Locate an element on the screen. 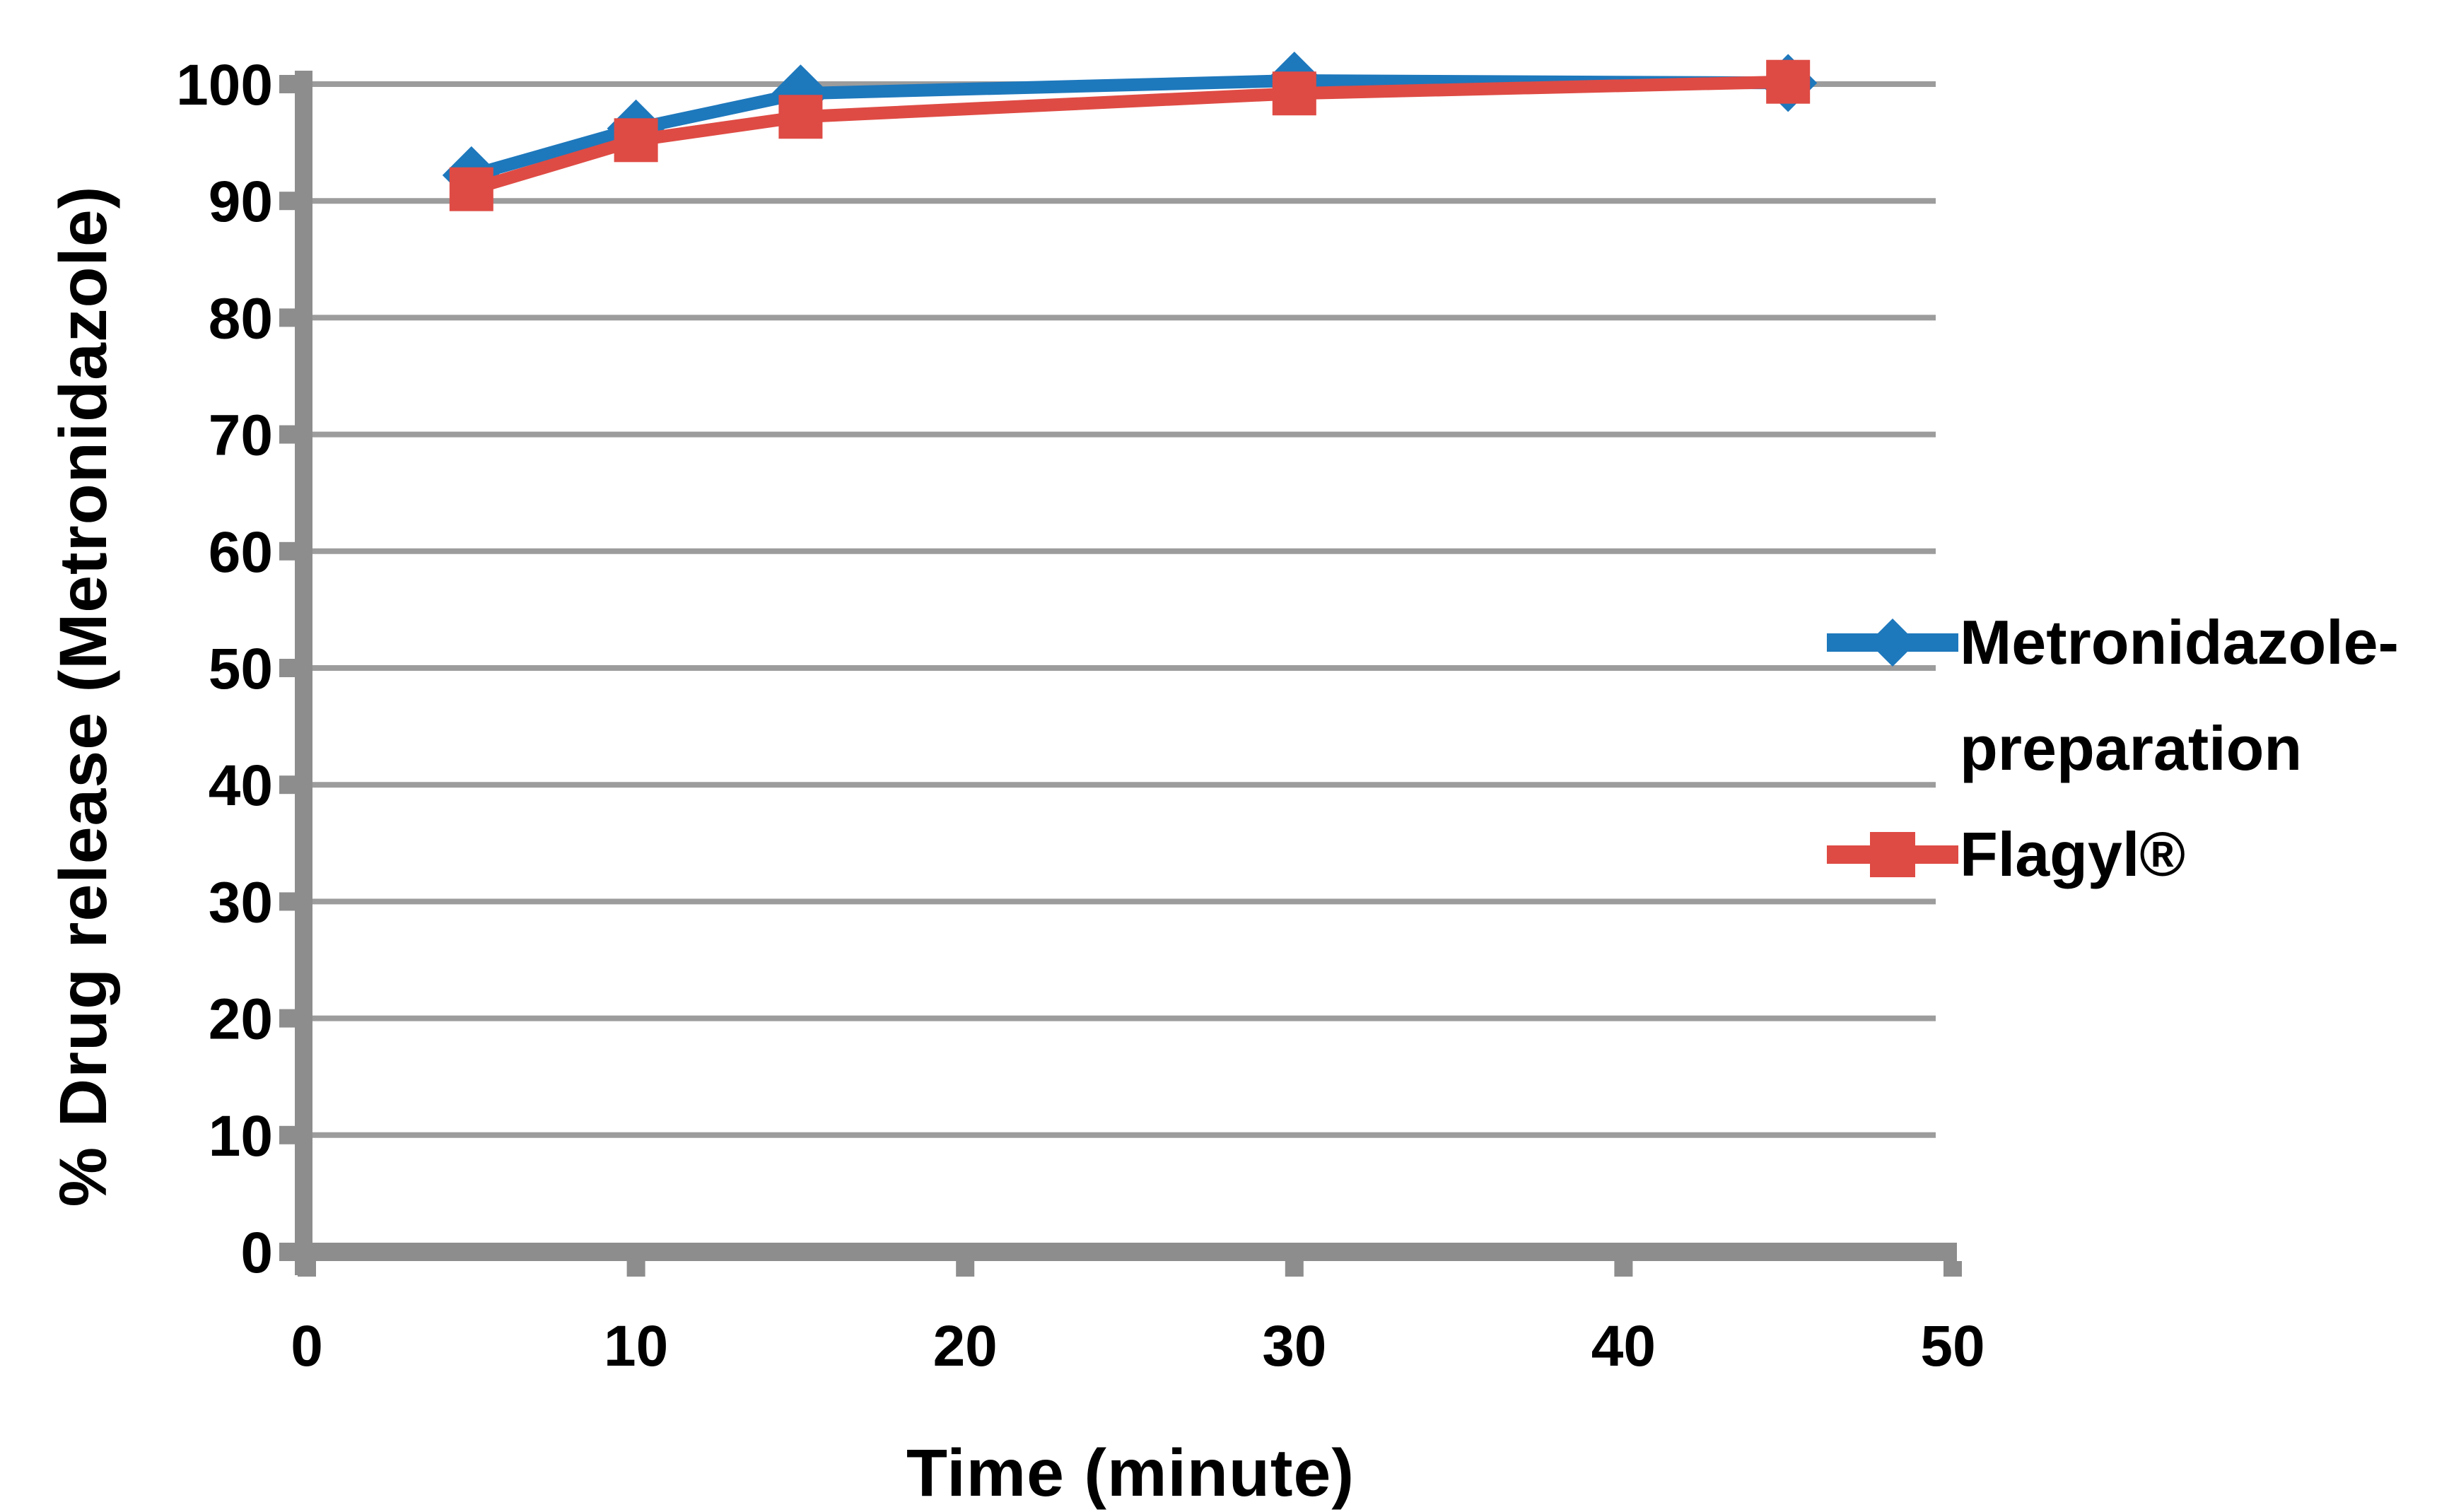 Image resolution: width=2461 pixels, height=1512 pixels. y-tick-label: 50 is located at coordinates (241, 669).